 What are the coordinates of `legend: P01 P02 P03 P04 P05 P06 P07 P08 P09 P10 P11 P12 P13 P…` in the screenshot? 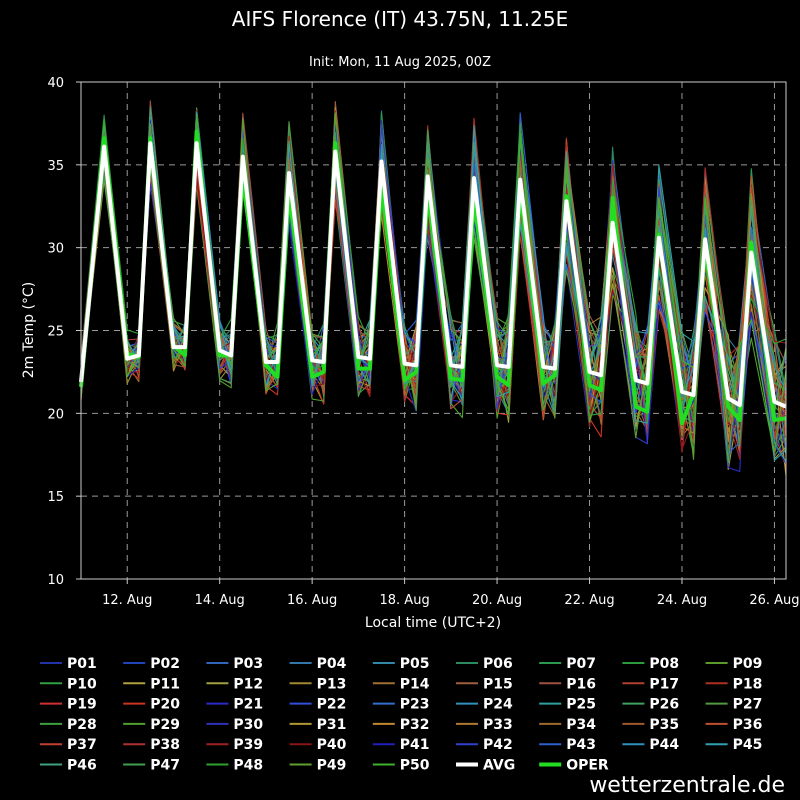 It's located at (401, 715).